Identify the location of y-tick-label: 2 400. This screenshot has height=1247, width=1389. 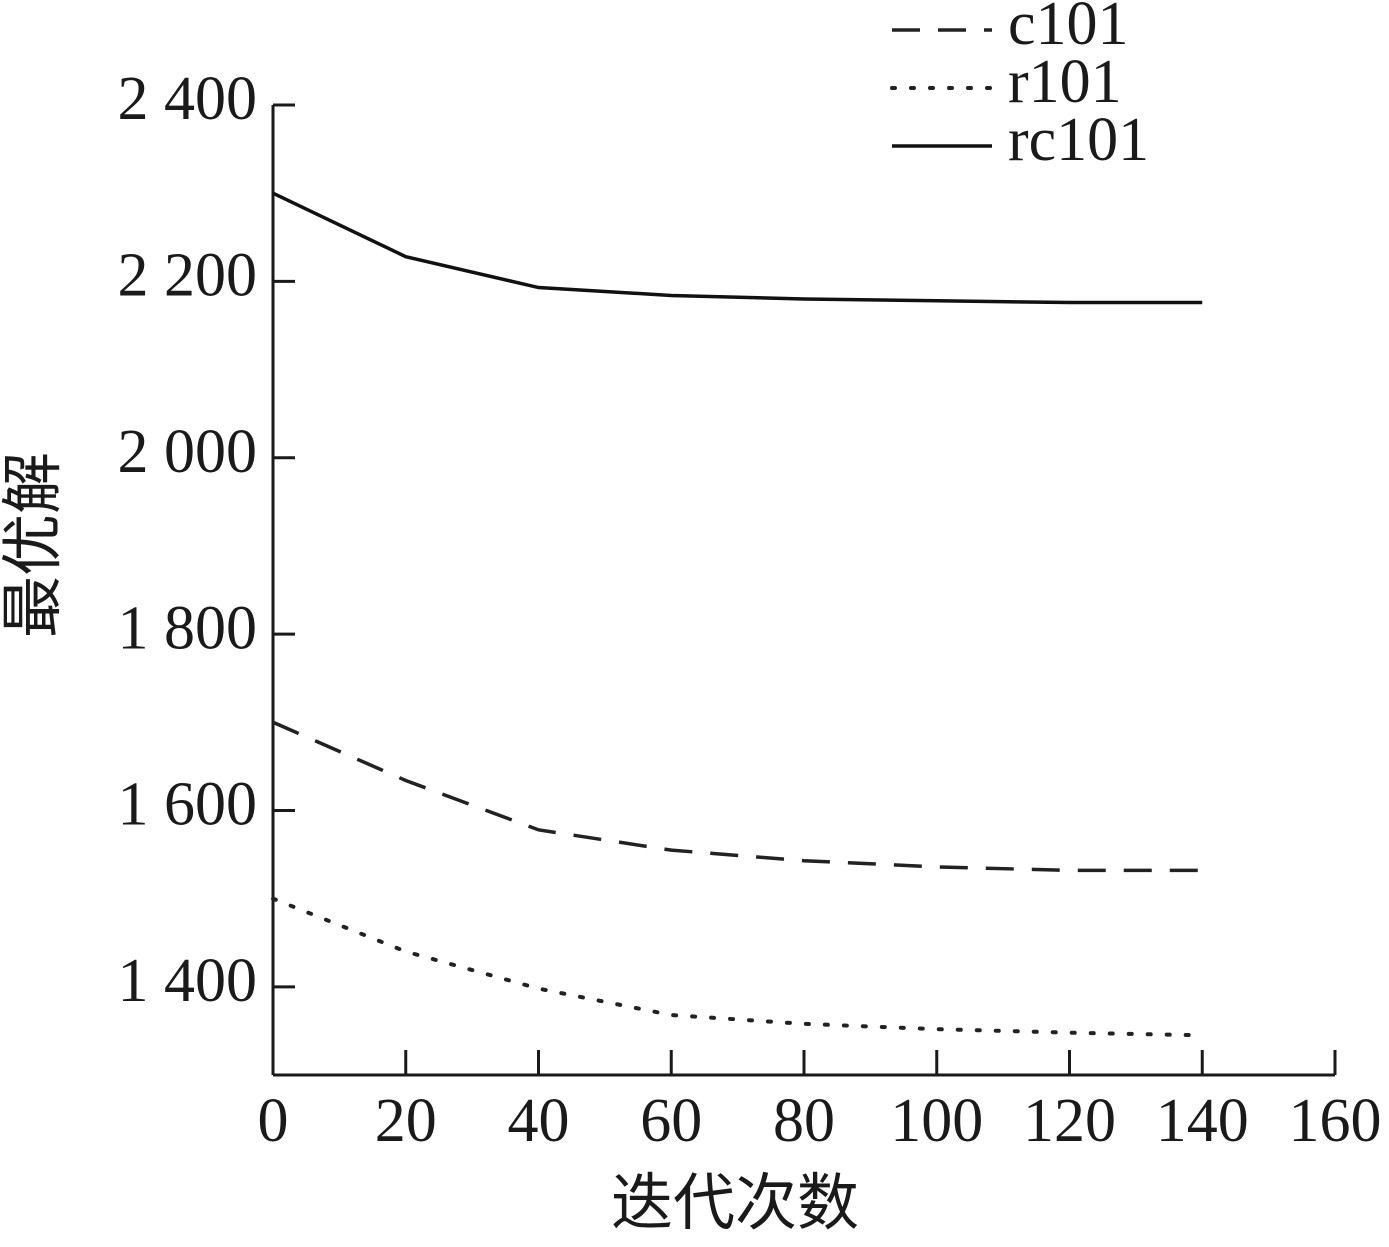
(188, 99).